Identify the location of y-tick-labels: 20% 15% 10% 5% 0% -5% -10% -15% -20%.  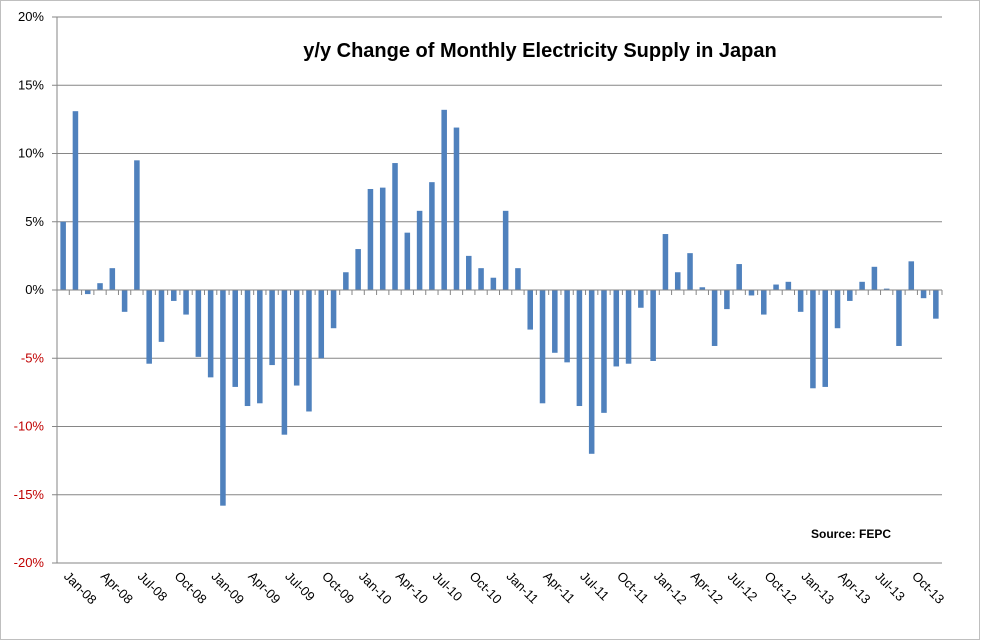
(35, 289).